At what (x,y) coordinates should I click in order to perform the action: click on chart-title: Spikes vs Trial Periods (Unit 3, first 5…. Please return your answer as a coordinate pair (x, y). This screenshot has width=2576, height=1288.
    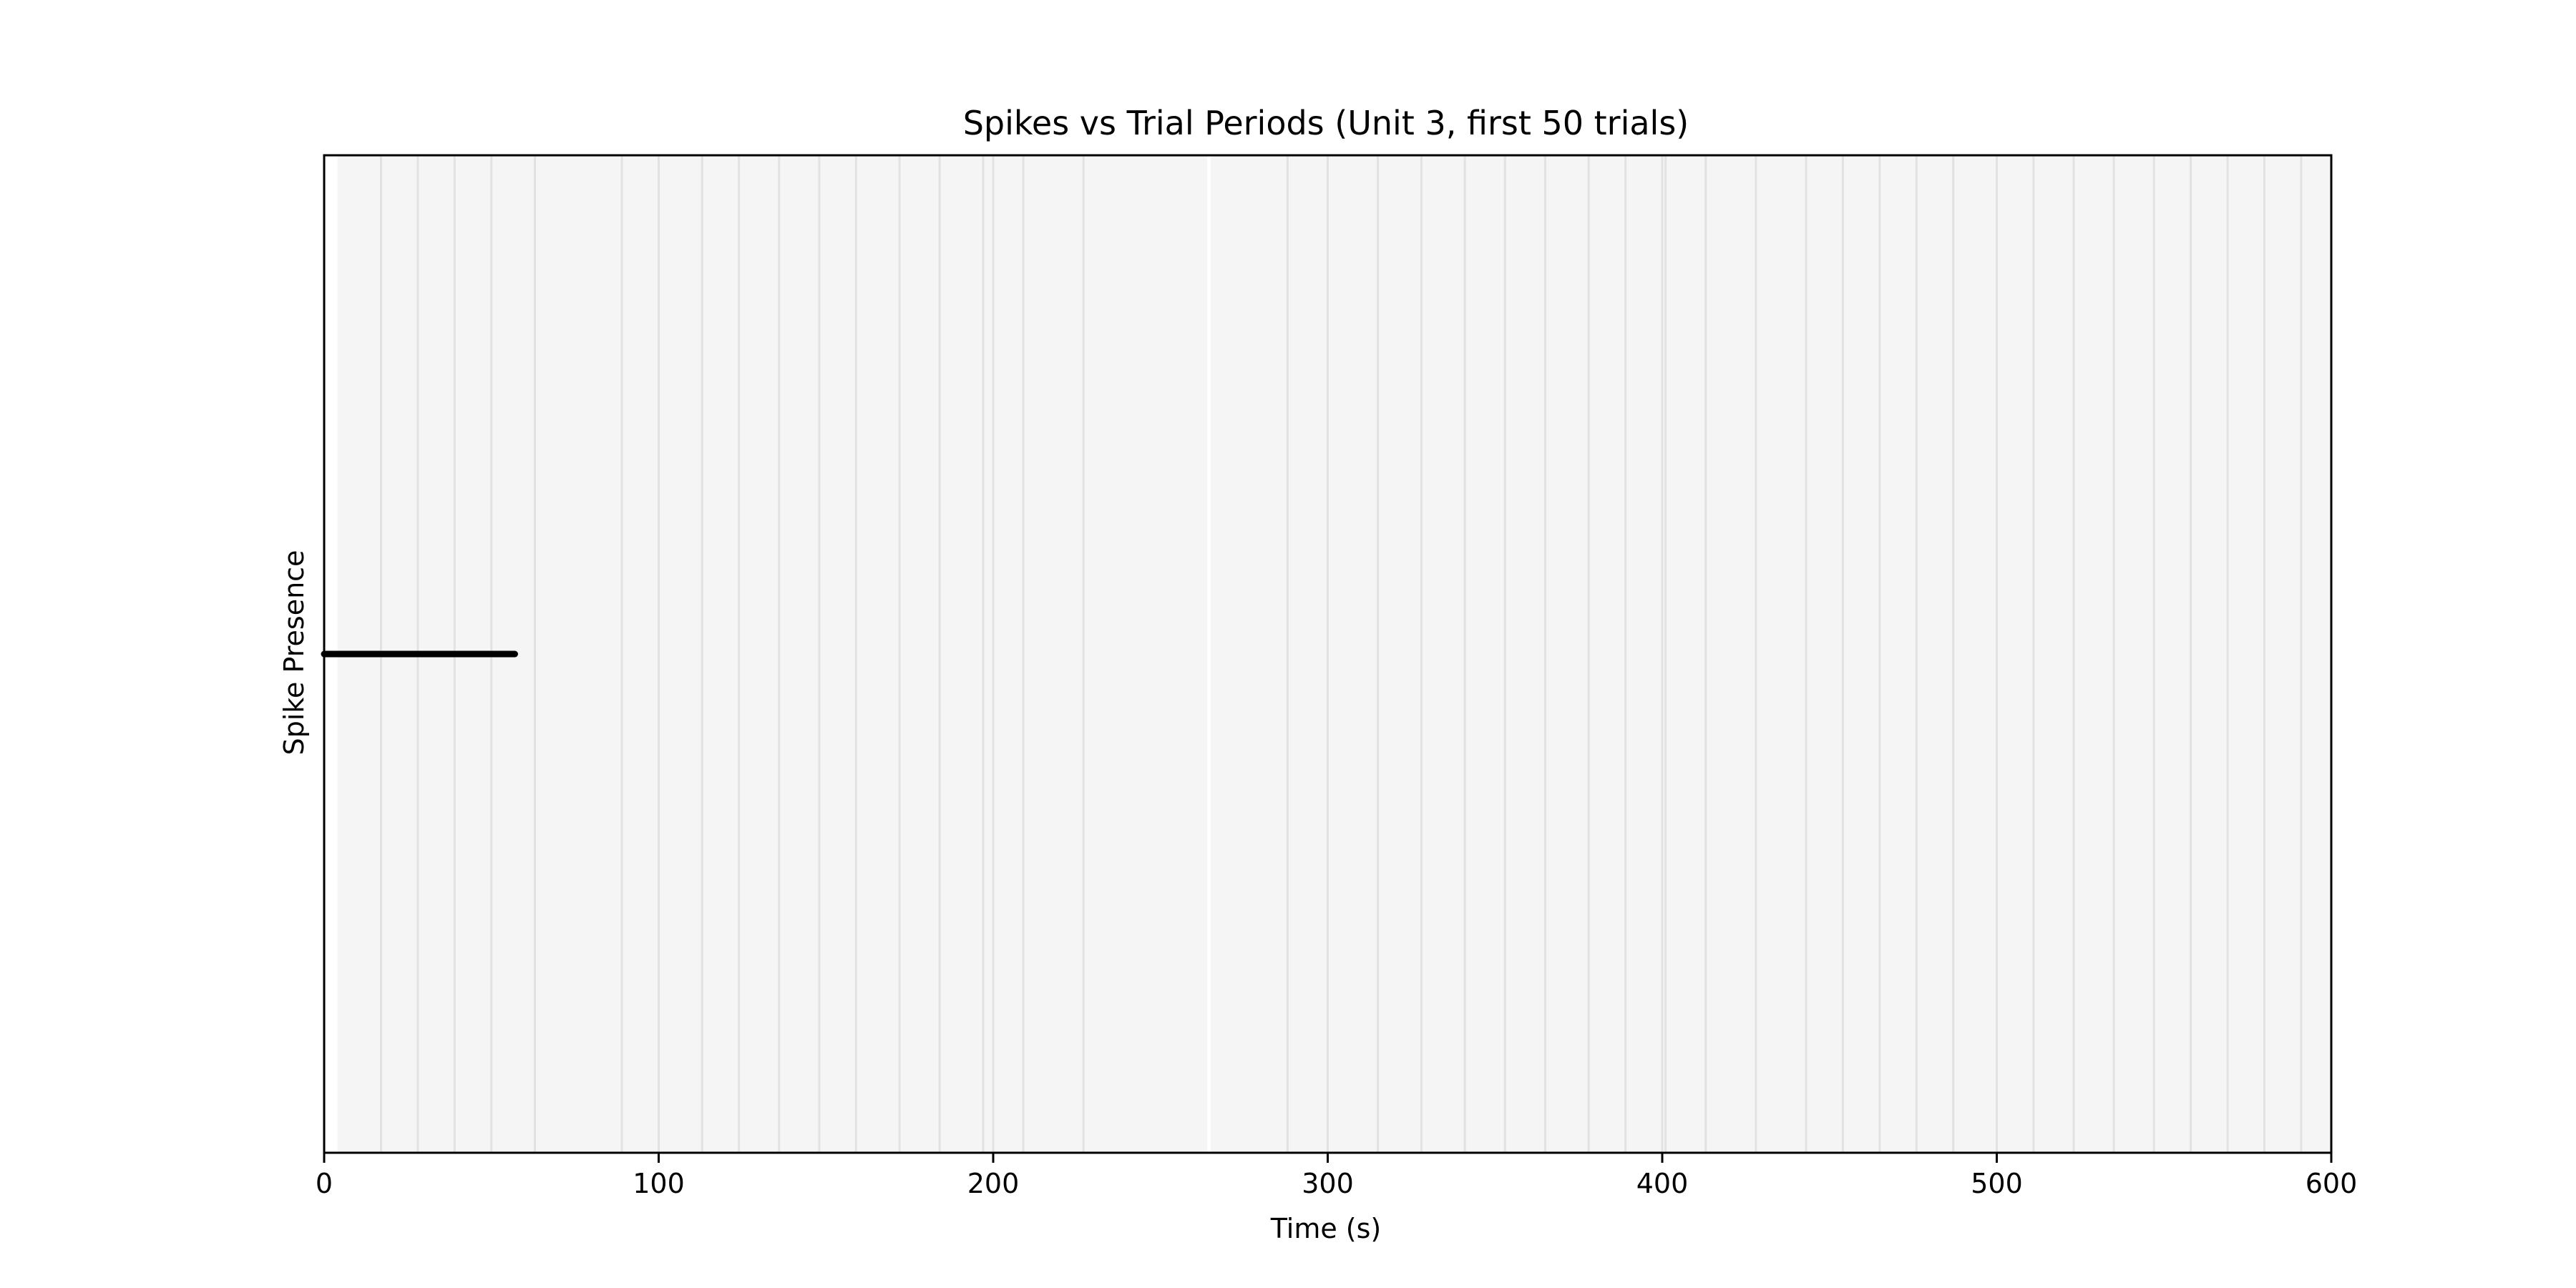
    Looking at the image, I should click on (1326, 123).